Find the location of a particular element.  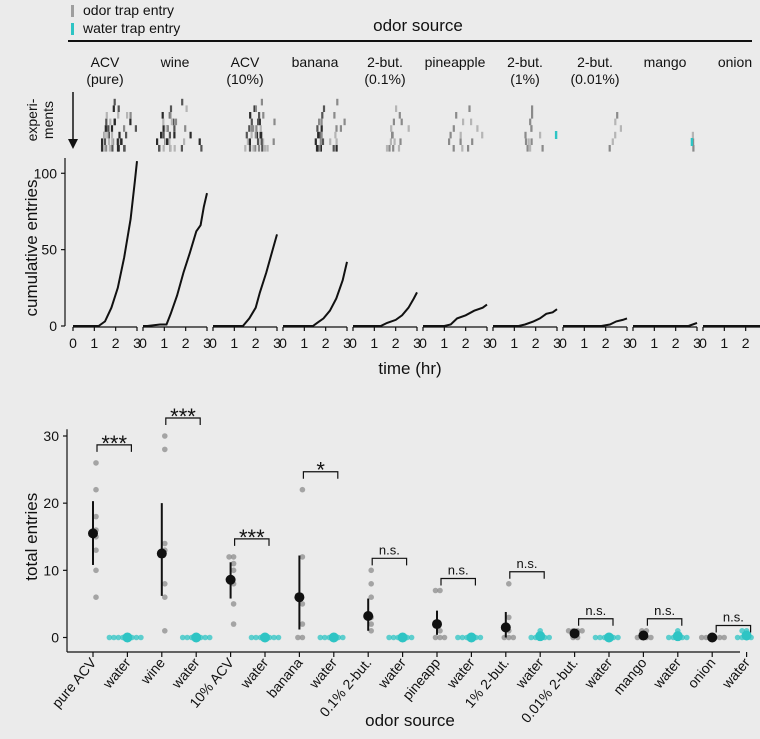

cum-y-tick-label: 0 is located at coordinates (53, 326).